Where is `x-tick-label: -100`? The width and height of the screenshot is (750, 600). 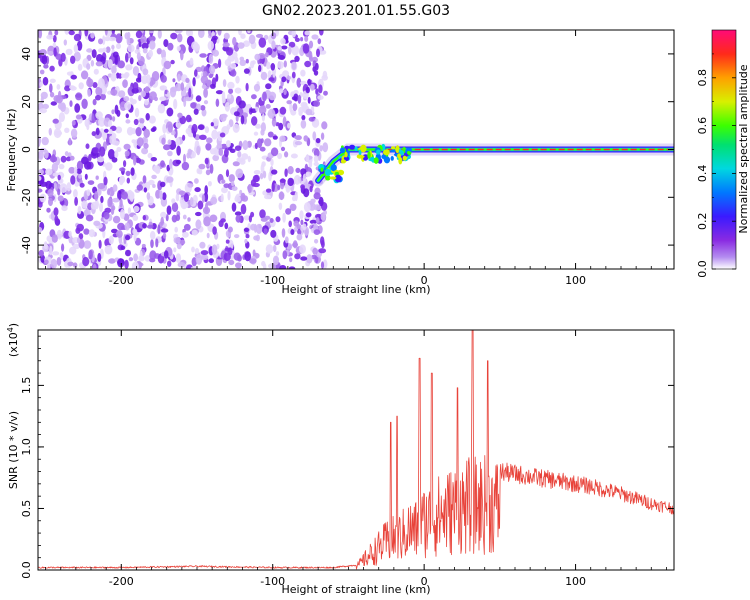
x-tick-label: -100 is located at coordinates (272, 280).